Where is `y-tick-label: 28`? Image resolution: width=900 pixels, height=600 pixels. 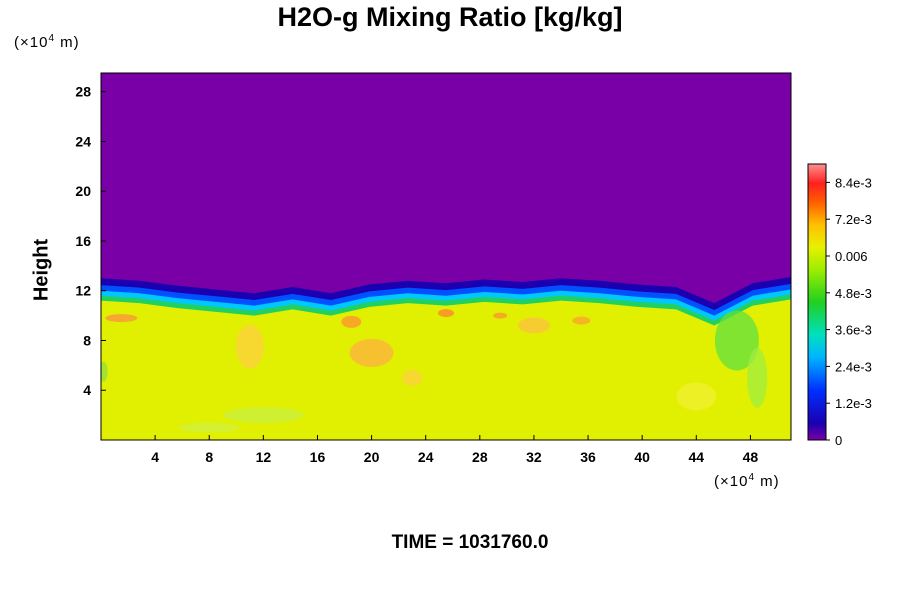
y-tick-label: 28 is located at coordinates (83, 92).